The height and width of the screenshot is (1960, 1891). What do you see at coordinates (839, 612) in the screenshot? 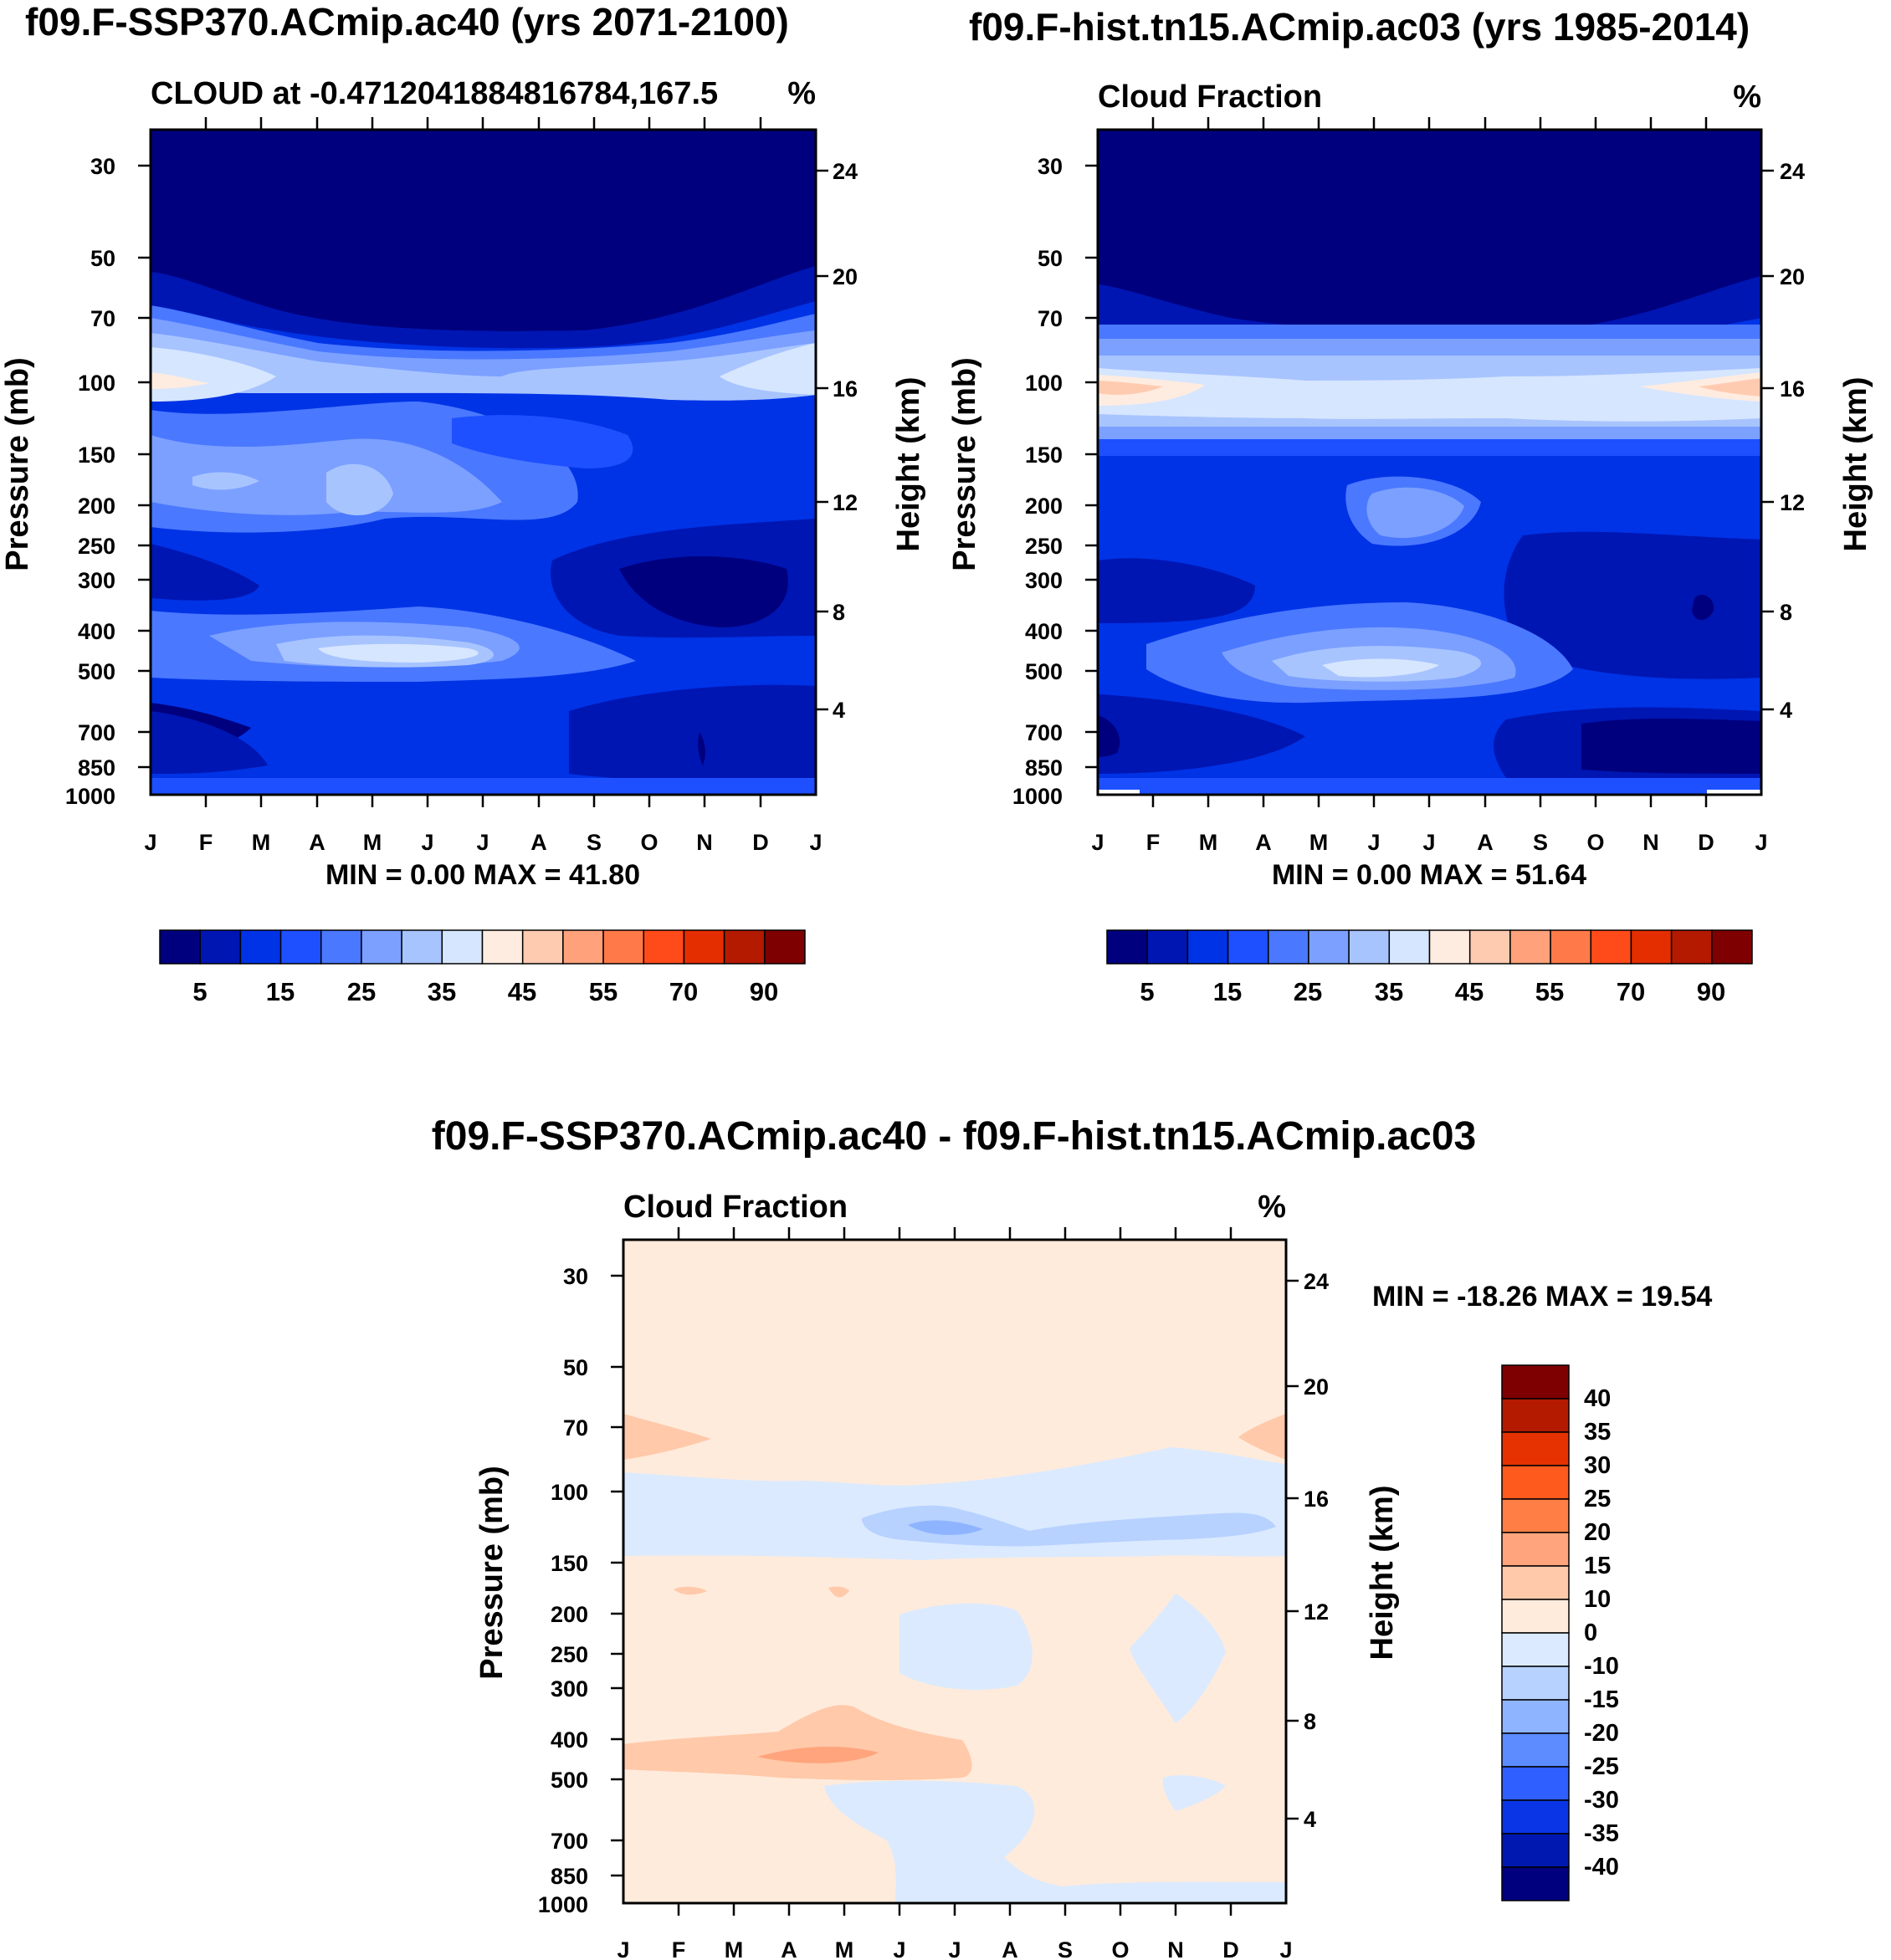
I see `left-htick: 8` at bounding box center [839, 612].